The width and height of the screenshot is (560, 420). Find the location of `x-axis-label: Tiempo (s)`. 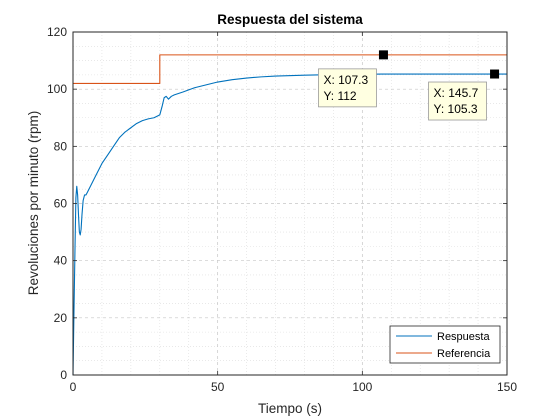

x-axis-label: Tiempo (s) is located at coordinates (290, 408).